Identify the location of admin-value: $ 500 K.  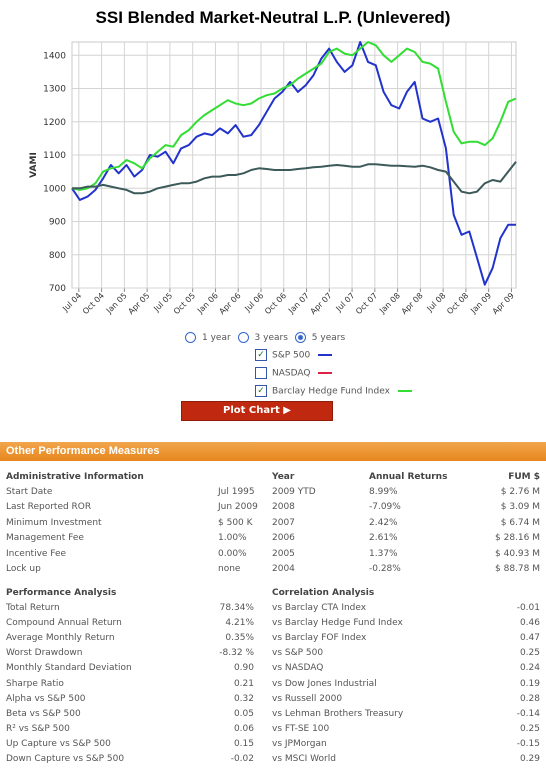
(235, 522).